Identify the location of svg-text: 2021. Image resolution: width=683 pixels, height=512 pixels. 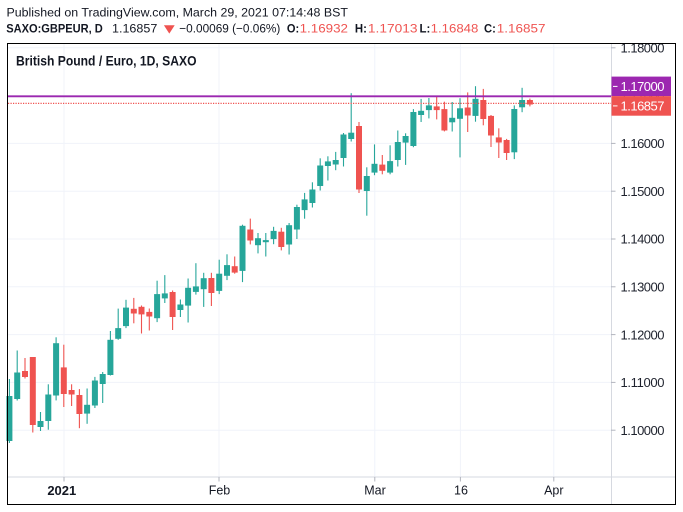
(61, 490).